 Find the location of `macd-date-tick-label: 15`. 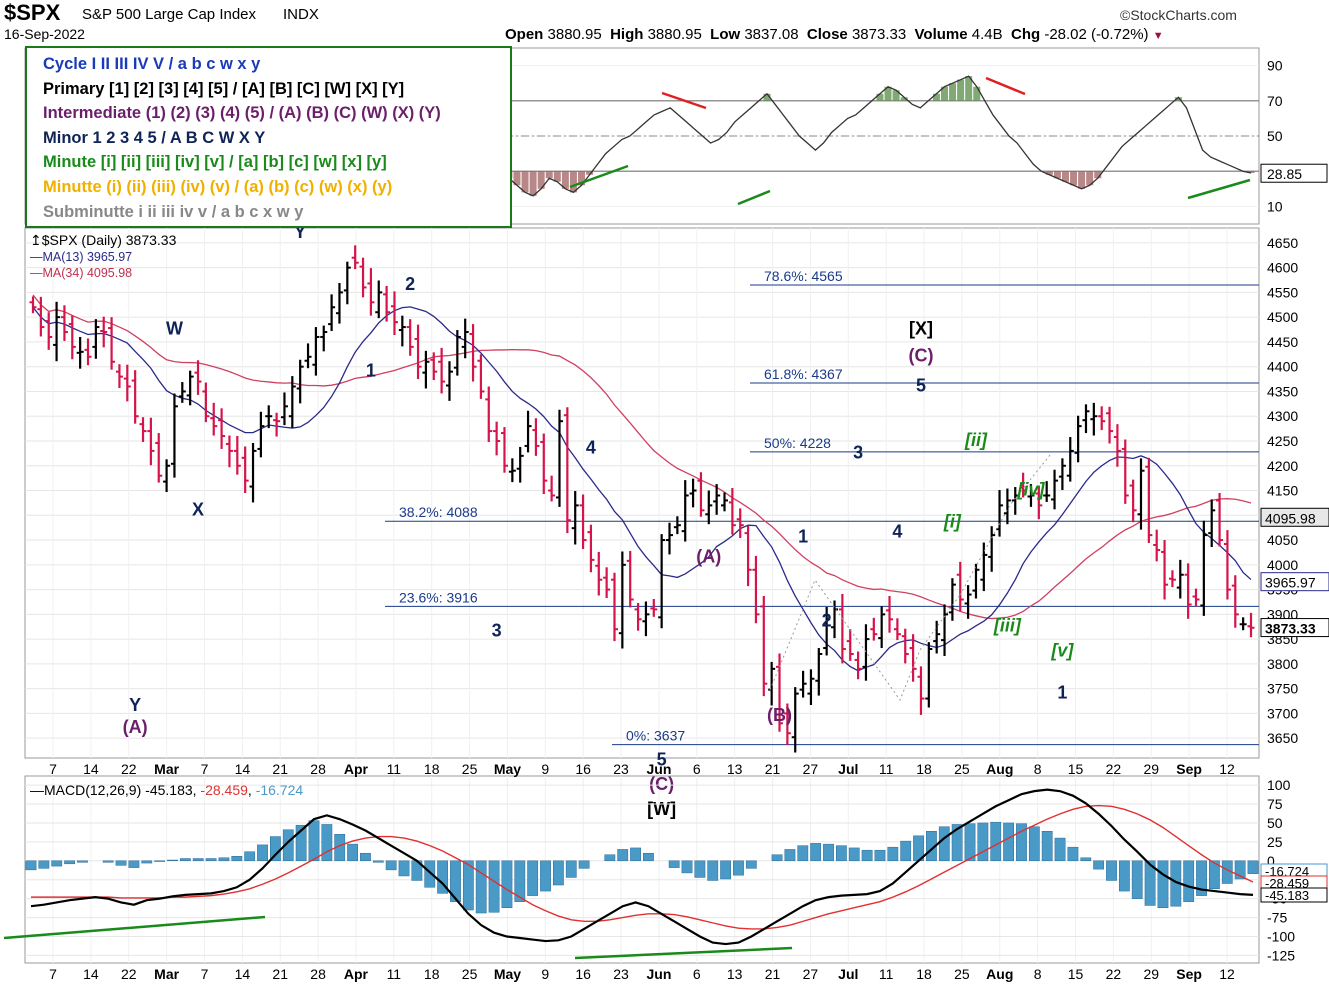

macd-date-tick-label: 15 is located at coordinates (1076, 974).